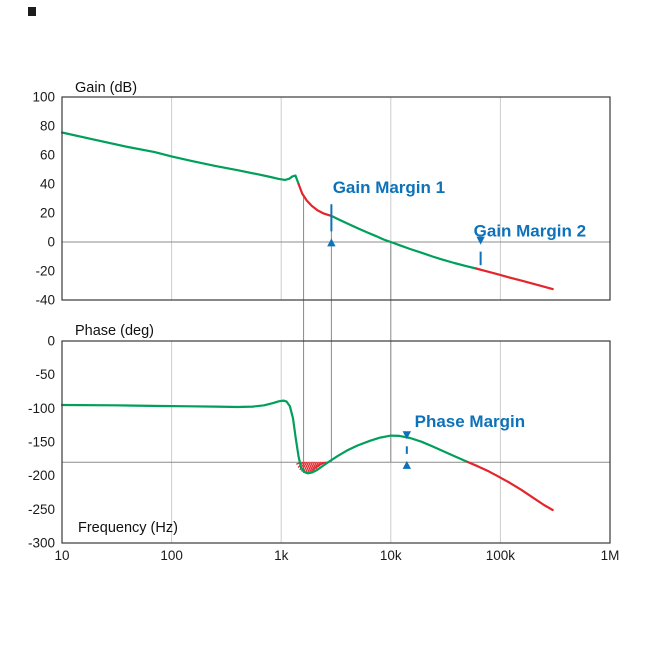  Describe the element at coordinates (128, 528) in the screenshot. I see `frequency-axis-title: Frequency (Hz)` at that location.